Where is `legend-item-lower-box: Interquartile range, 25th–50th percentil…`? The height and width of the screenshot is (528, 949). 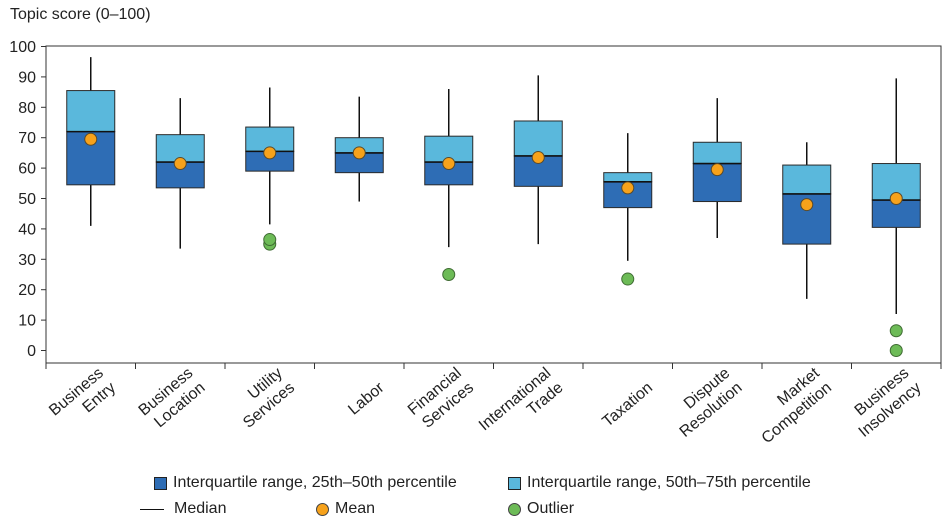 legend-item-lower-box: Interquartile range, 25th–50th percentil… is located at coordinates (305, 483).